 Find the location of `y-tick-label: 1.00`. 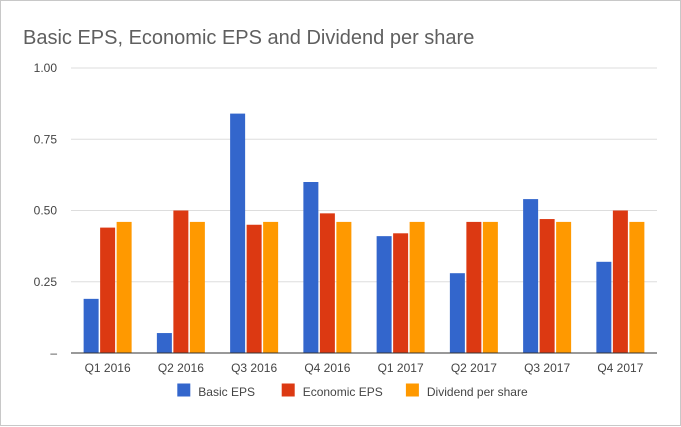

y-tick-label: 1.00 is located at coordinates (46, 68).